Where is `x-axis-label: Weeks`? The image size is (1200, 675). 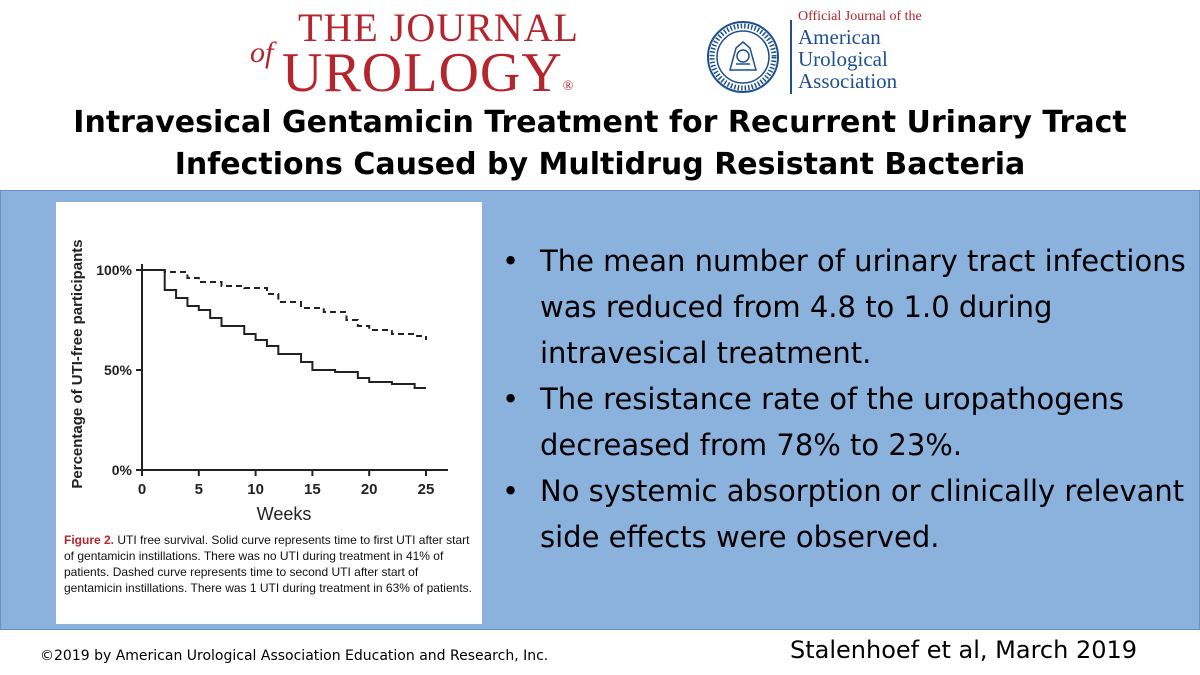
x-axis-label: Weeks is located at coordinates (284, 514).